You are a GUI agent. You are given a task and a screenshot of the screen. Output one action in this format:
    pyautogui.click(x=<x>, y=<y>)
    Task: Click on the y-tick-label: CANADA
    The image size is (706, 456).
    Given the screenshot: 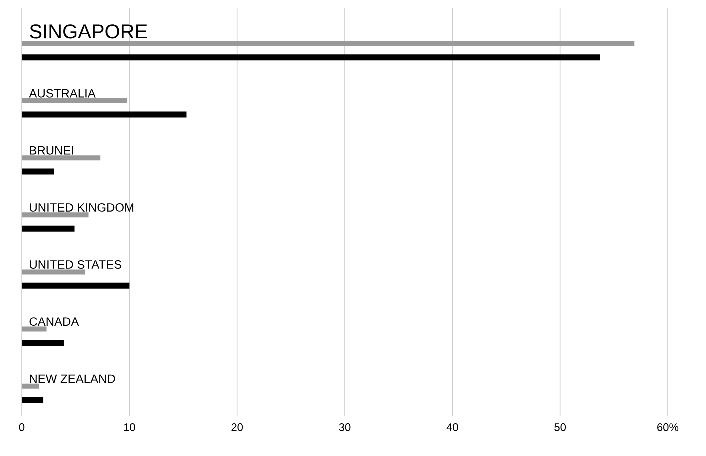 What is the action you would take?
    pyautogui.click(x=55, y=322)
    